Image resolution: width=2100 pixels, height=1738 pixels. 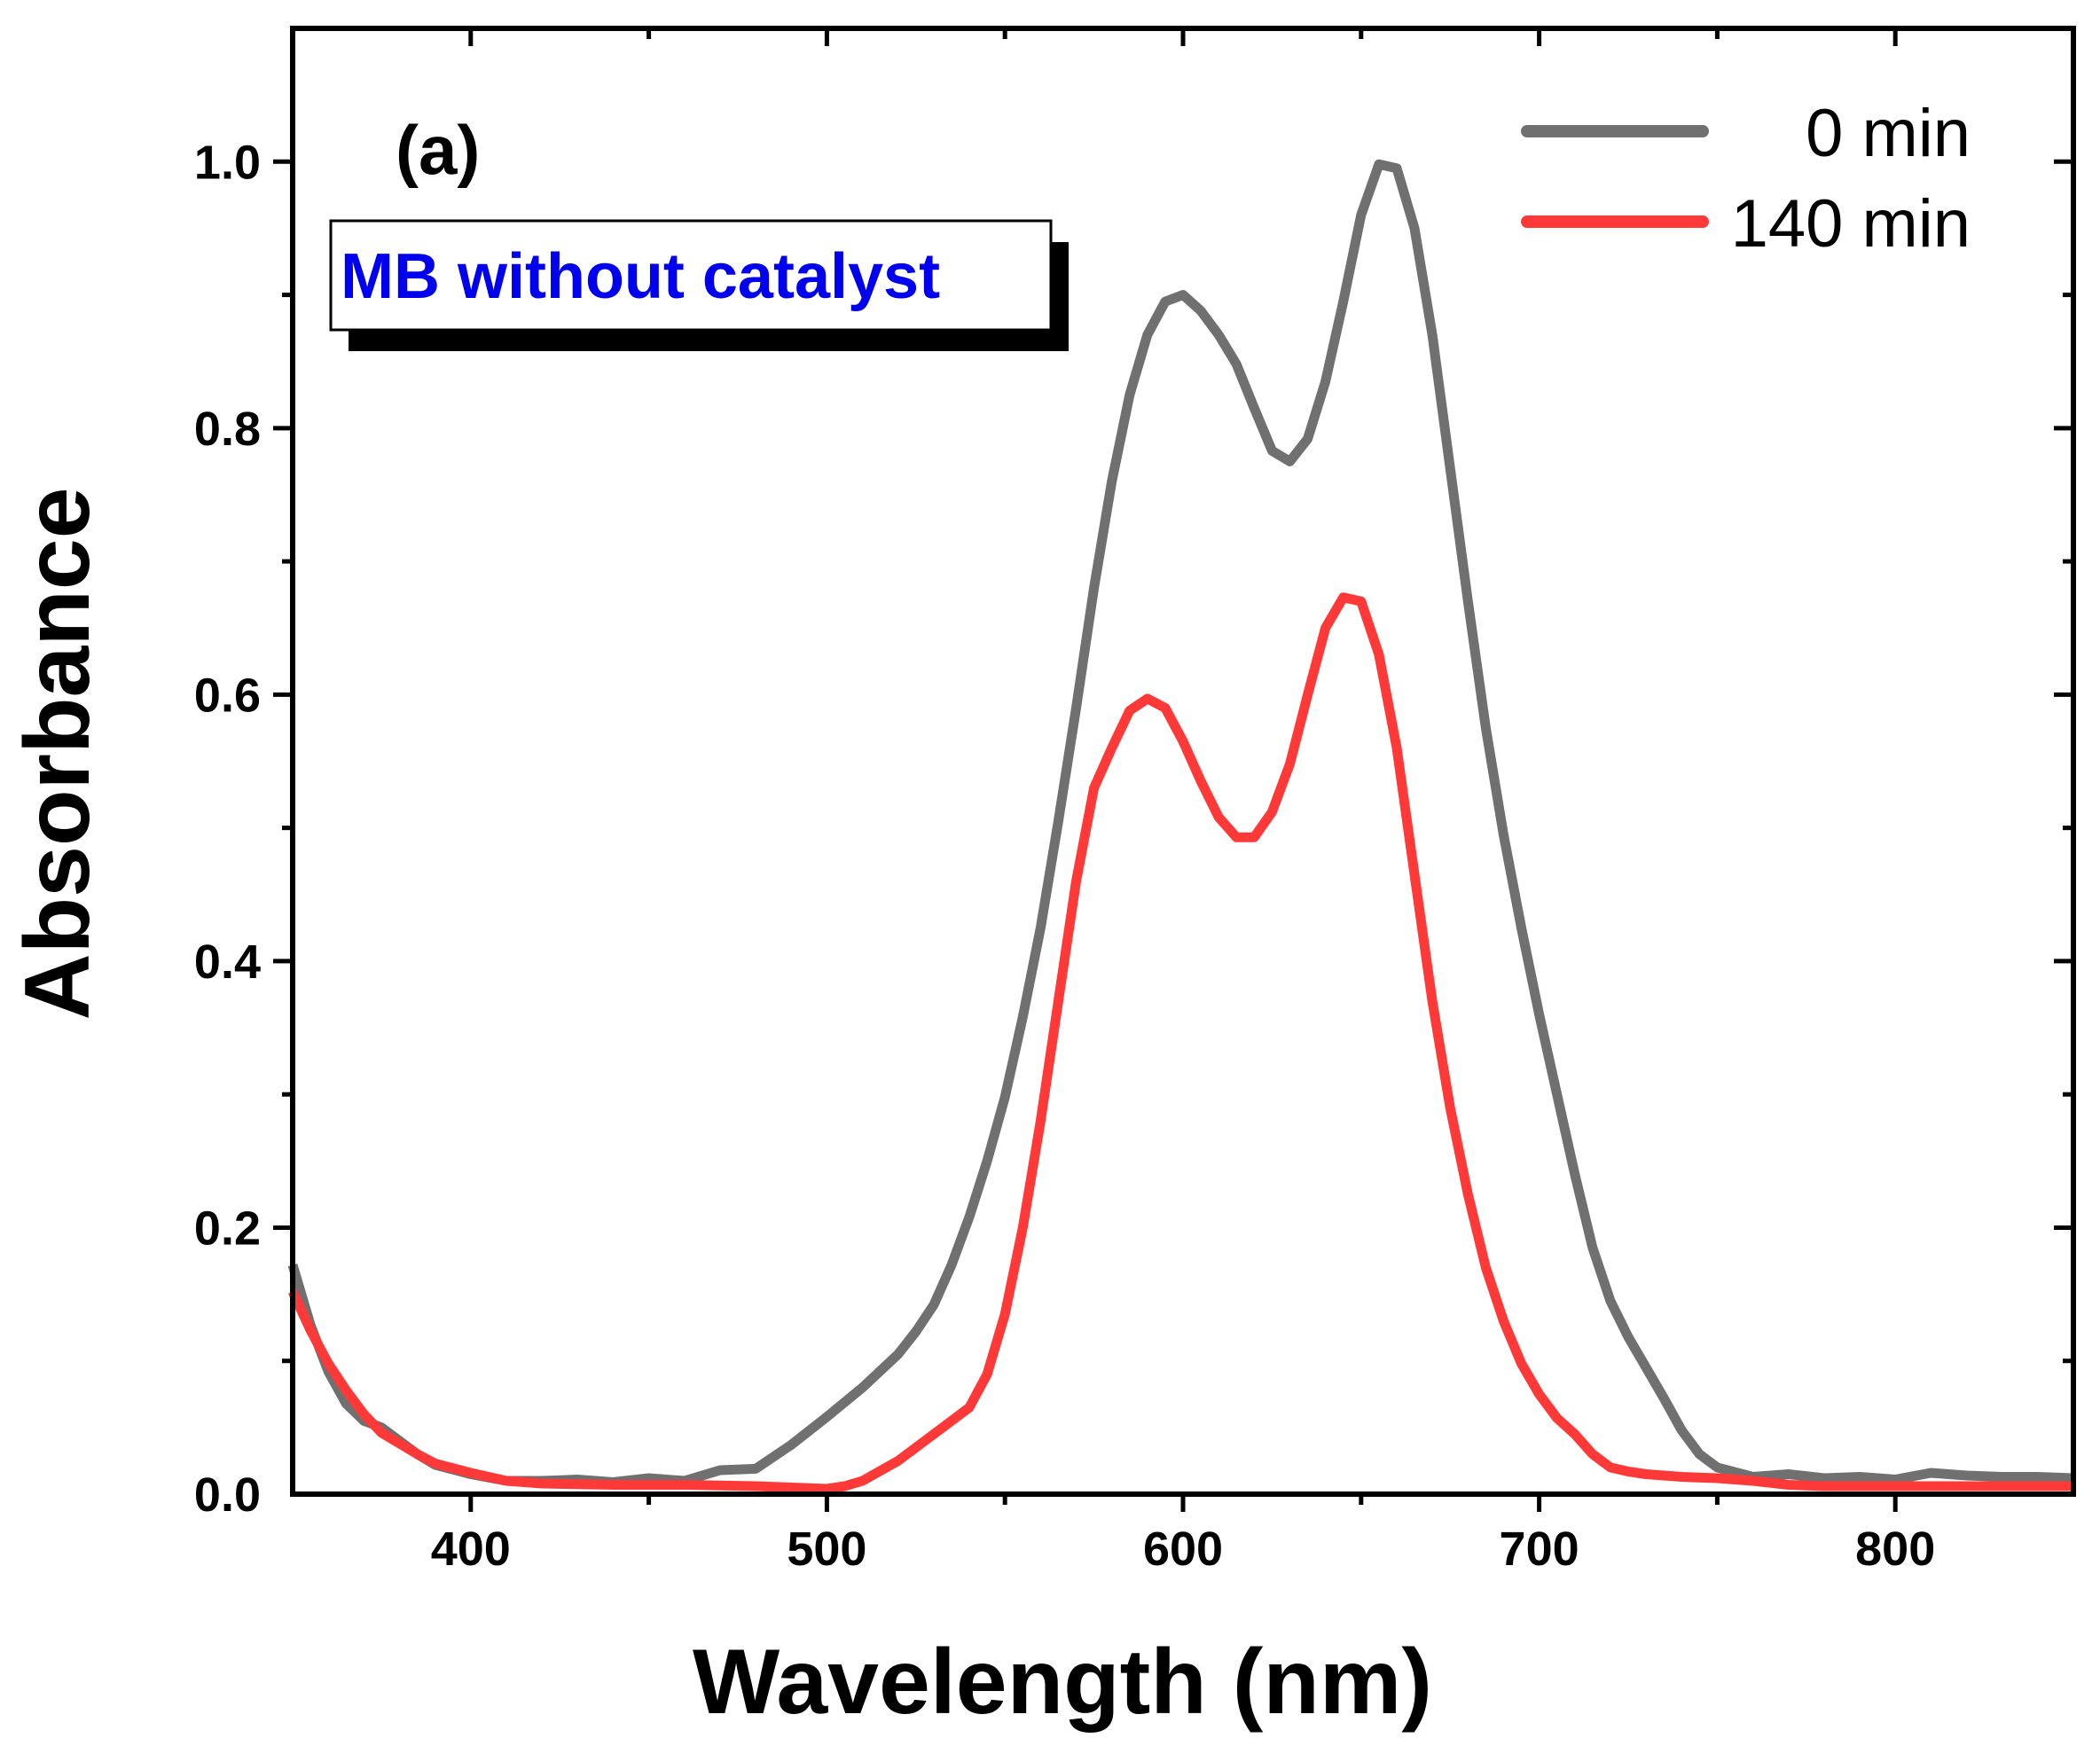 I want to click on x-tick-label: 400, so click(x=471, y=1549).